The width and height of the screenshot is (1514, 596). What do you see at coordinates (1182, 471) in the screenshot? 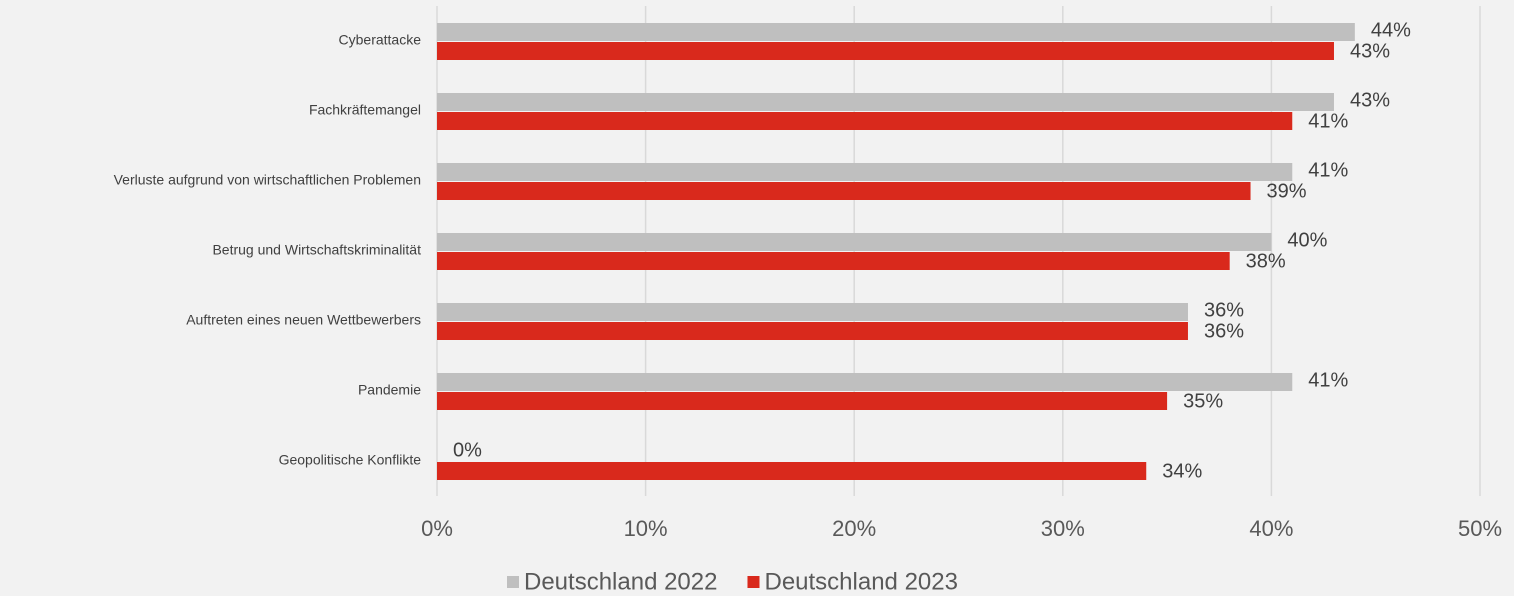
I see `value-label: 34%` at bounding box center [1182, 471].